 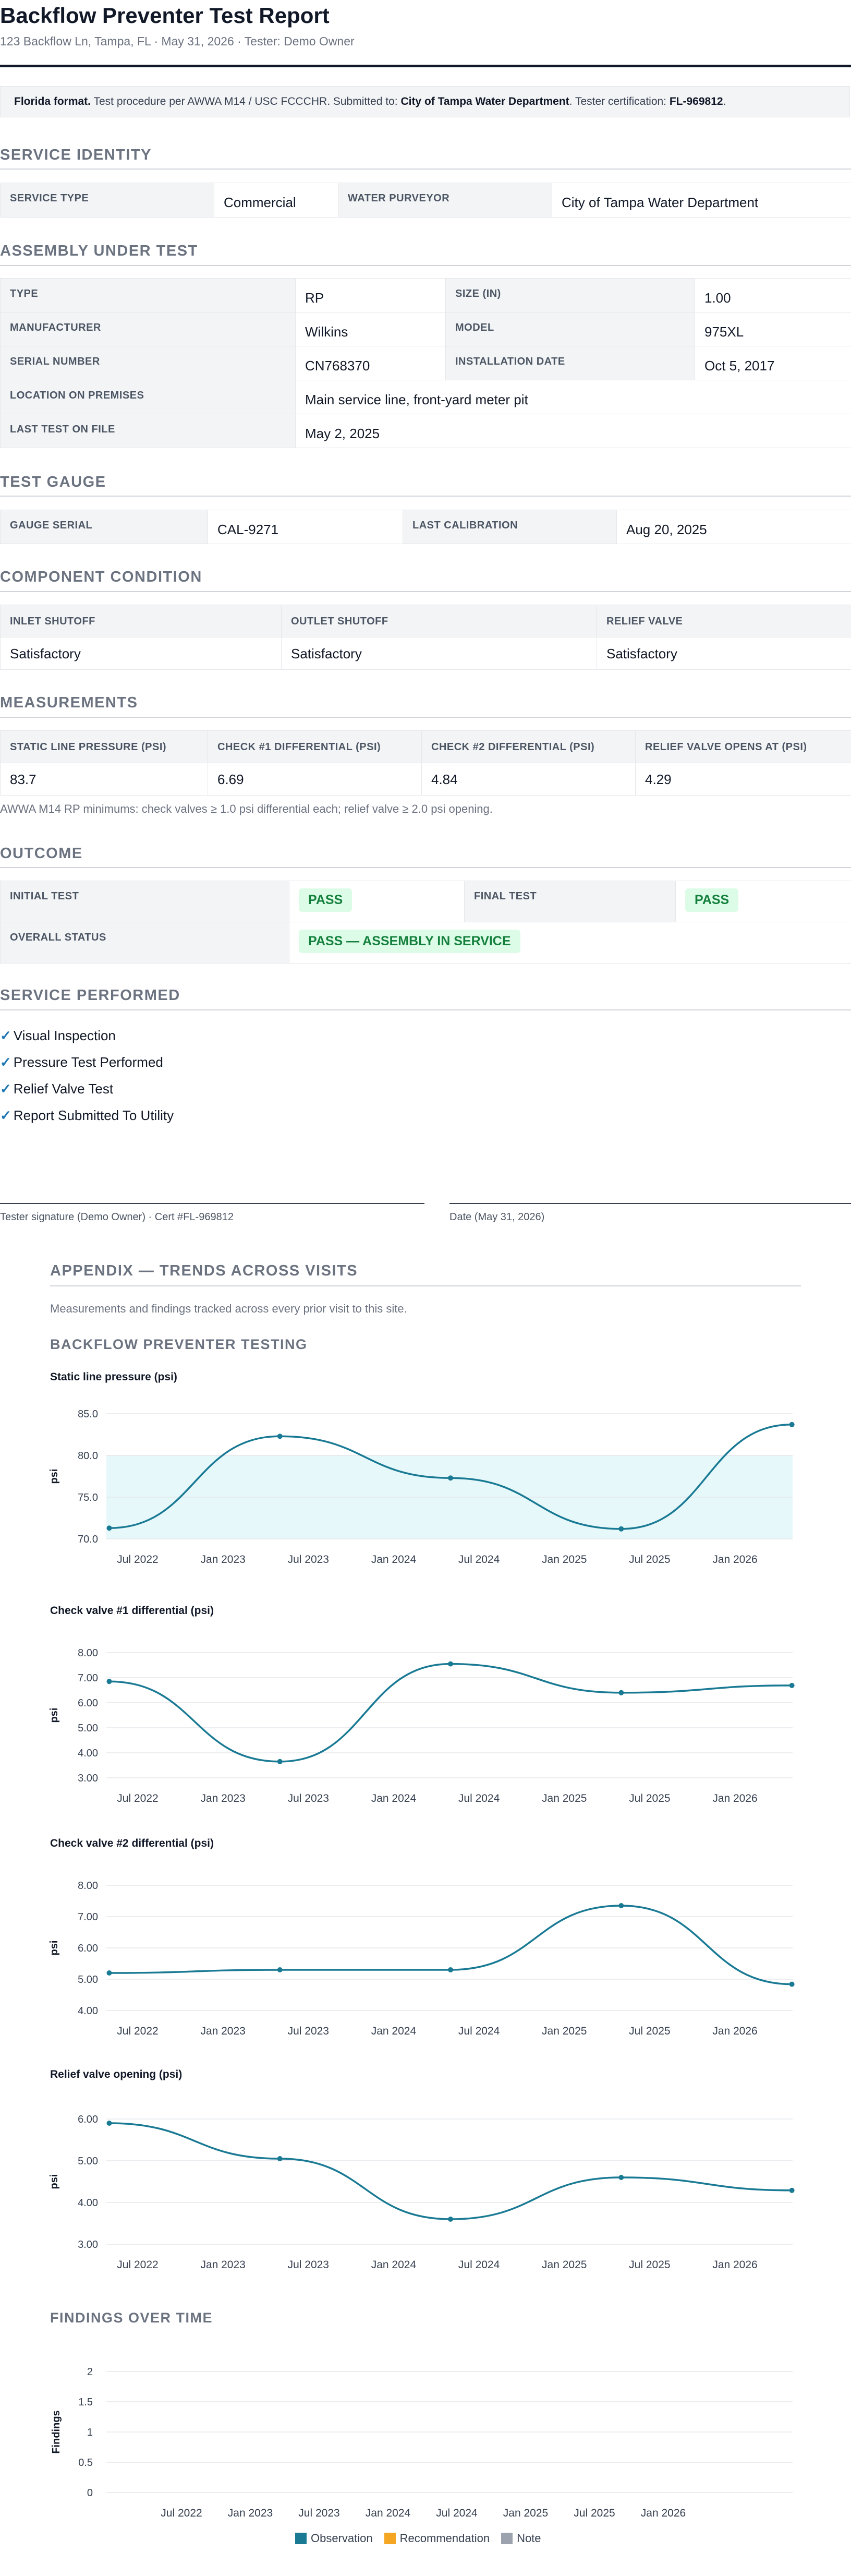 What do you see at coordinates (409, 941) in the screenshot?
I see `overall-status-badge: PASS — ASSEMBLY IN SERVICE` at bounding box center [409, 941].